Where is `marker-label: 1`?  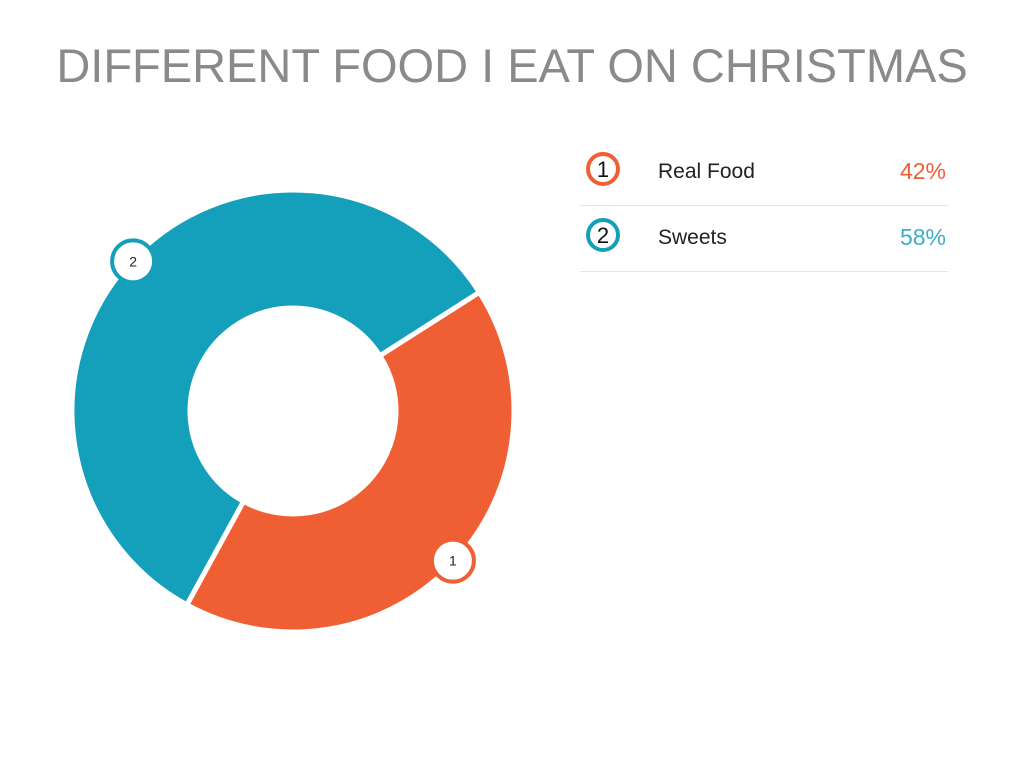 marker-label: 1 is located at coordinates (453, 561).